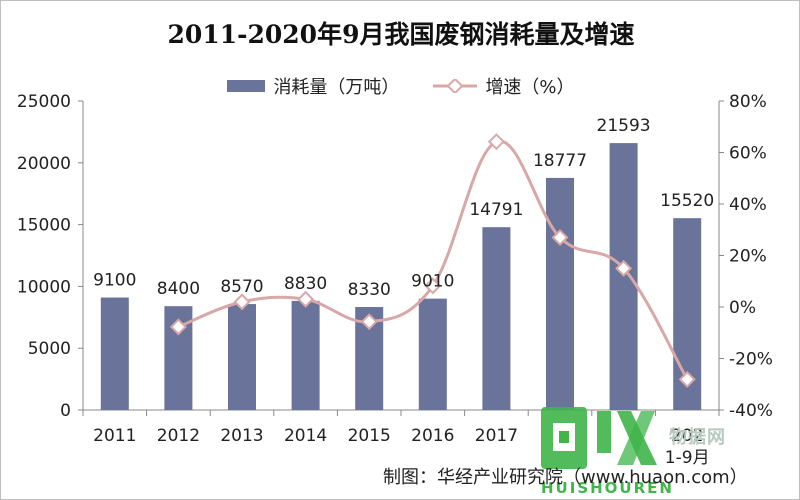 The height and width of the screenshot is (500, 800). I want to click on x-tick-label: 2015, so click(369, 436).